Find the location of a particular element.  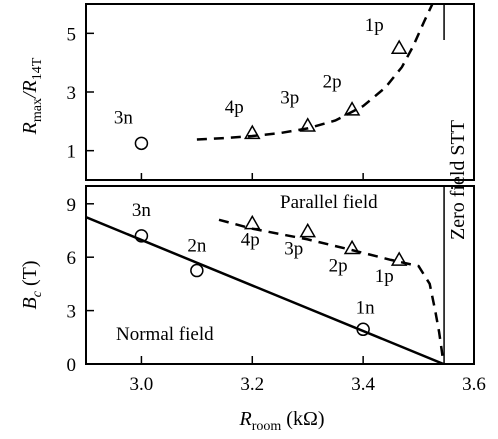

bottom-y-tick-label: 9 is located at coordinates (72, 205).